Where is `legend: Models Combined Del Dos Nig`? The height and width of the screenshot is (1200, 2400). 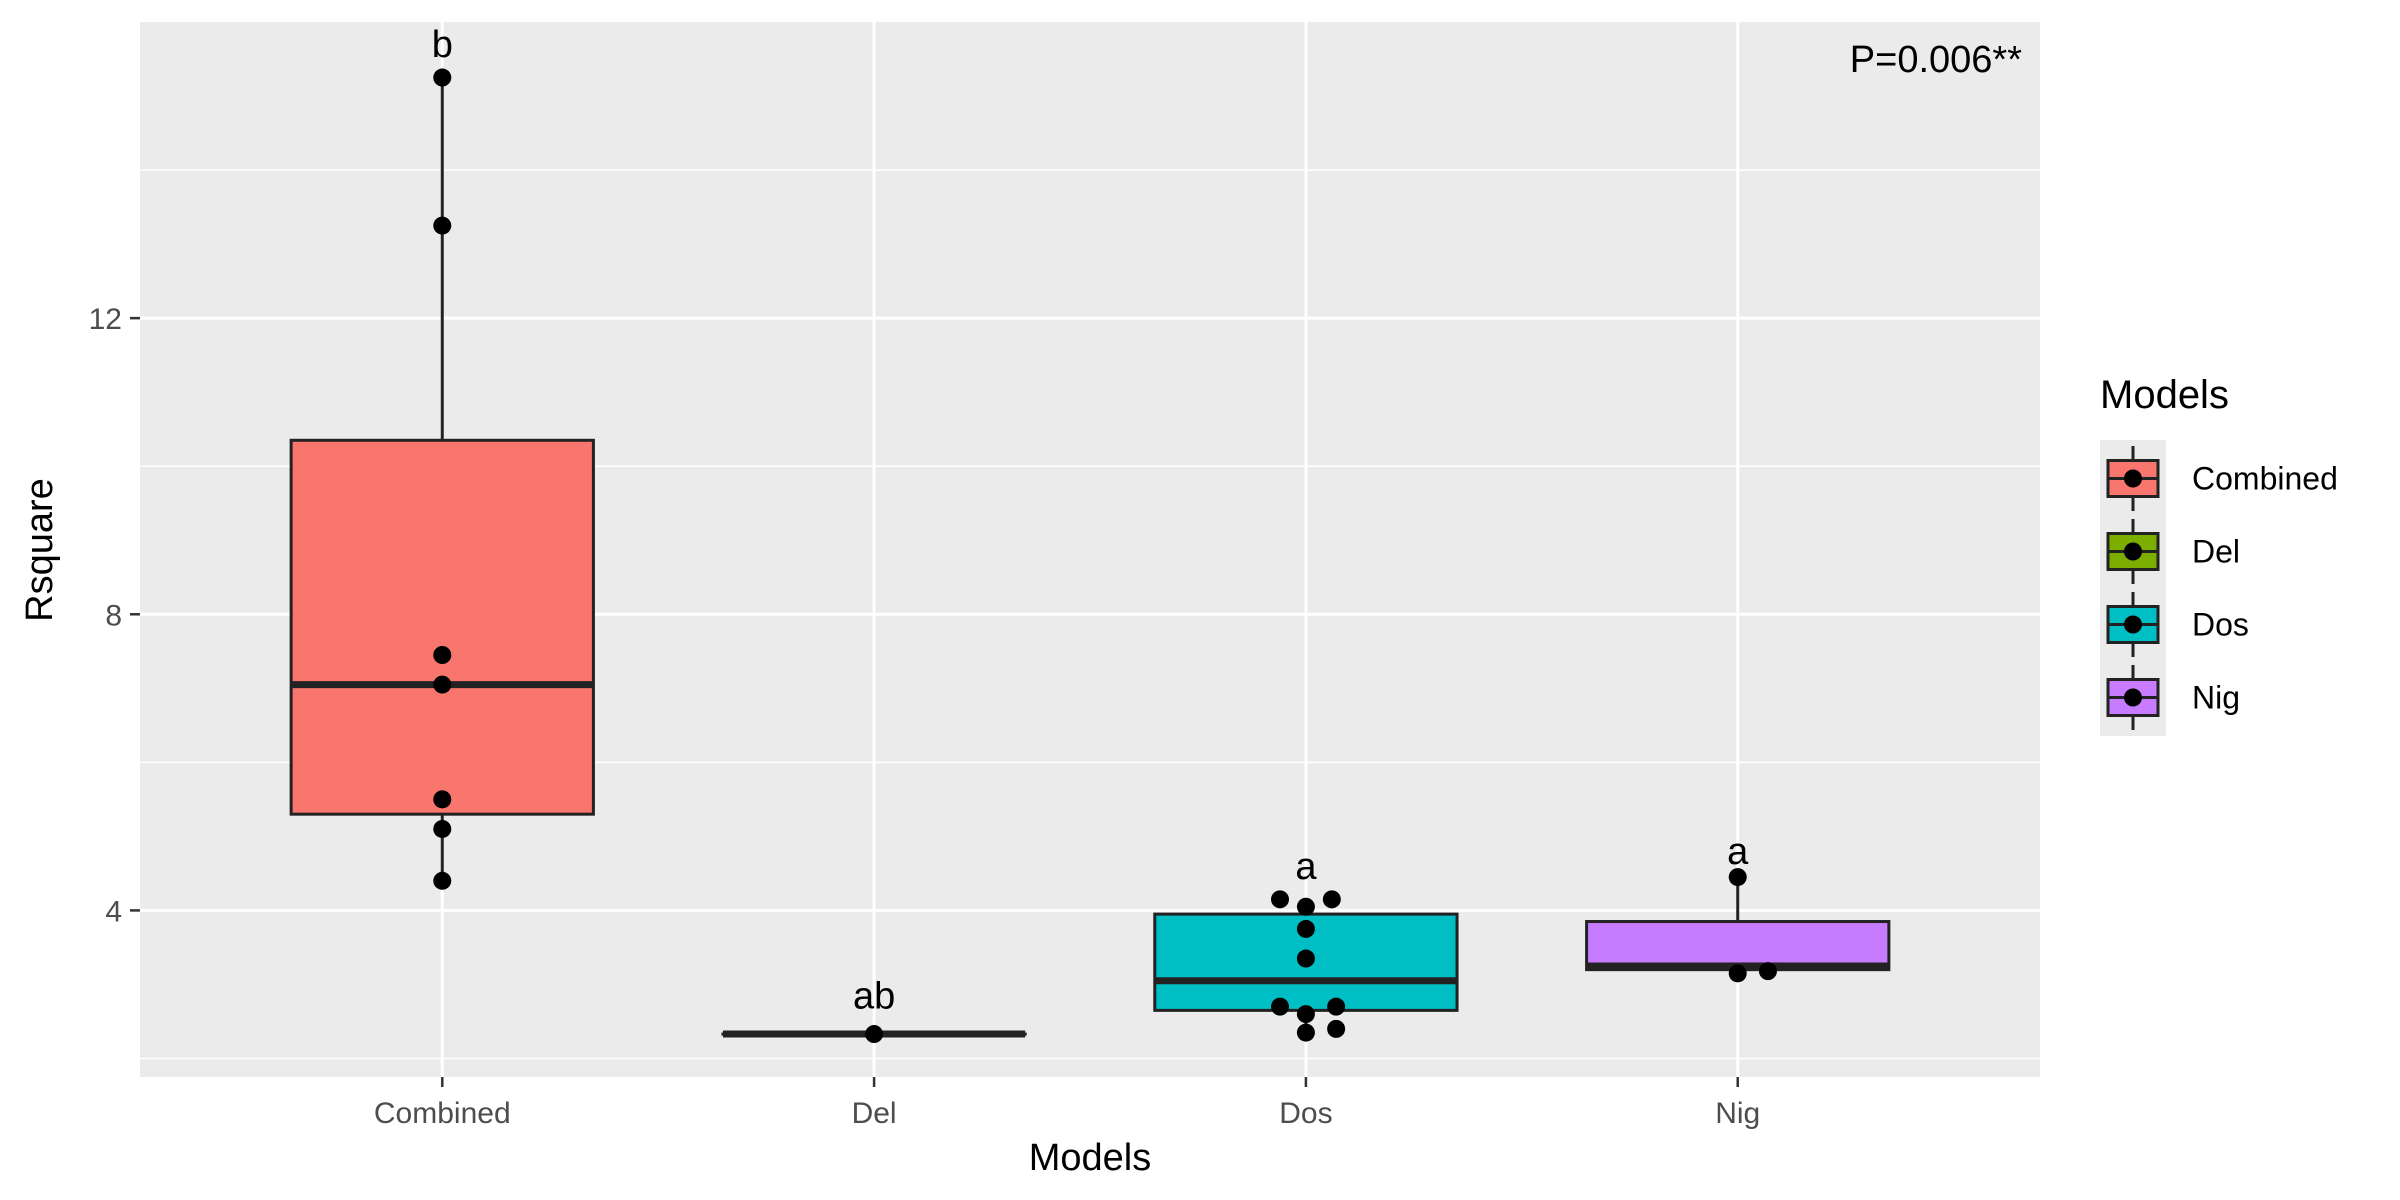 legend: Models Combined Del Dos Nig is located at coordinates (2219, 554).